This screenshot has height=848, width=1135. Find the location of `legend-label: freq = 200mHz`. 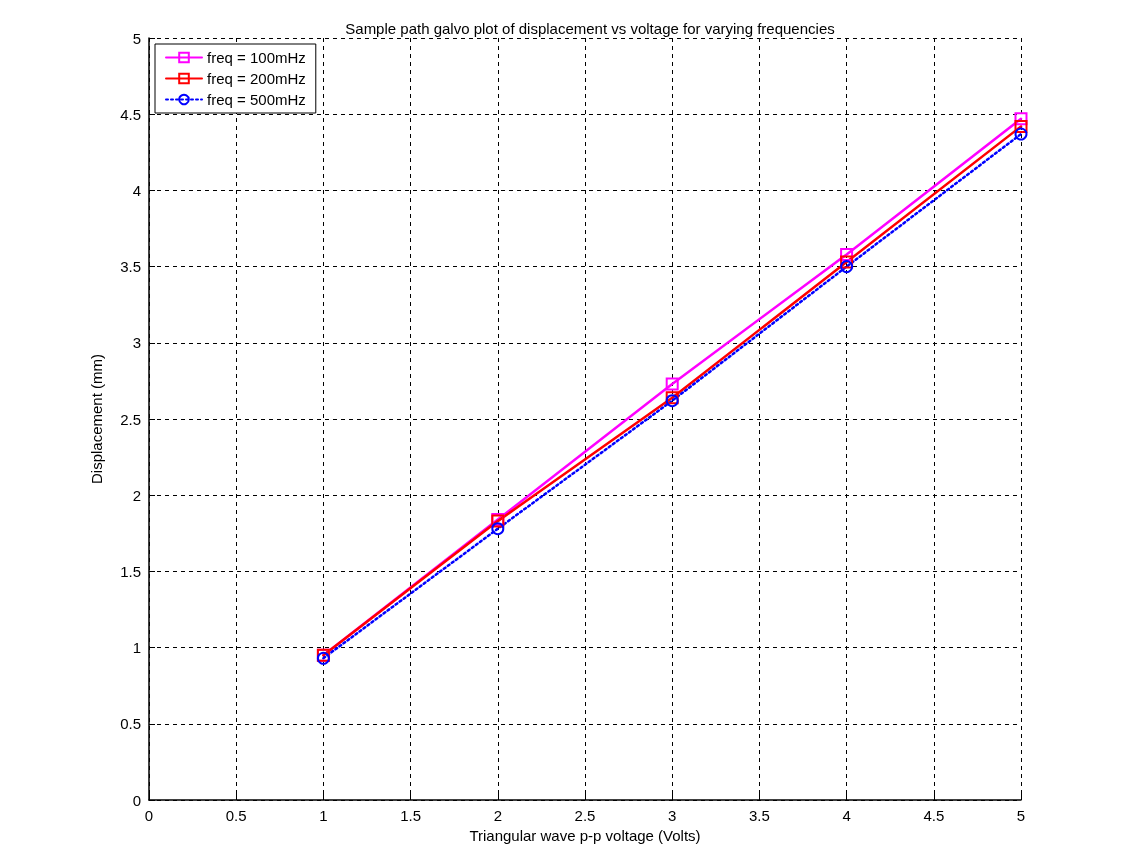

legend-label: freq = 200mHz is located at coordinates (256, 78).